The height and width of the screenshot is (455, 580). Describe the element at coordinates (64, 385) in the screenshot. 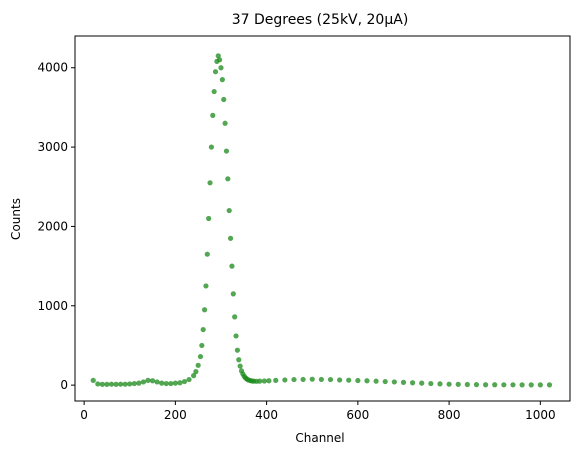

I see `y-tick-label: 0` at that location.